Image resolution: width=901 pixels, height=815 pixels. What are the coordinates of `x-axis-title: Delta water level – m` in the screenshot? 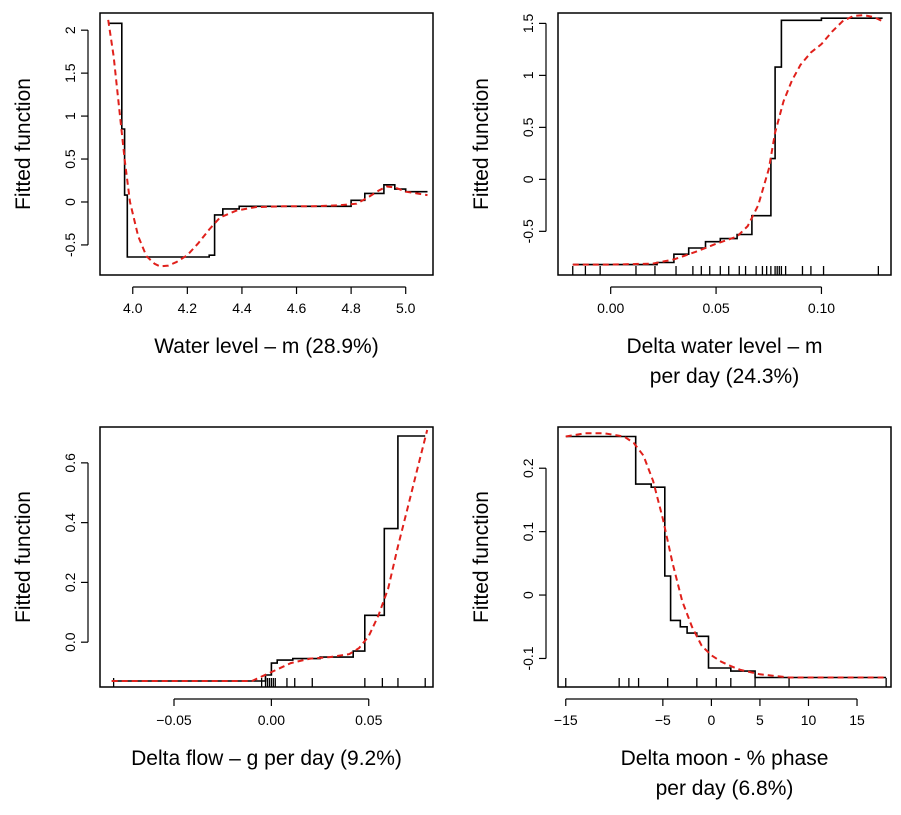 It's located at (724, 346).